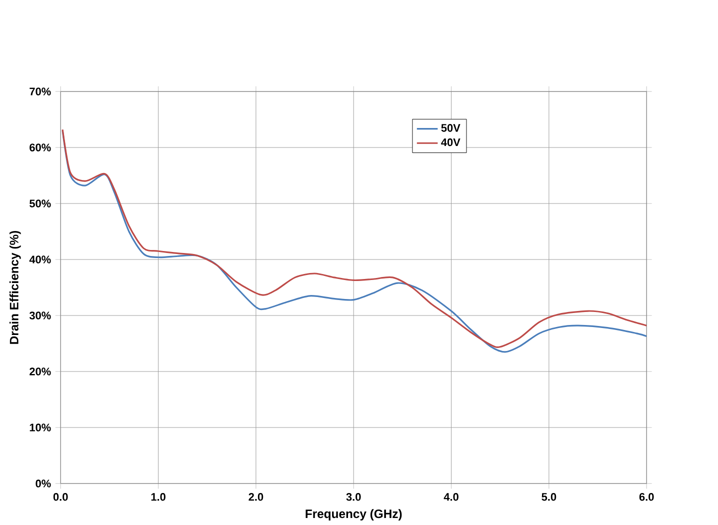  I want to click on y-axis-title: Drain Efficiency (%), so click(15, 287).